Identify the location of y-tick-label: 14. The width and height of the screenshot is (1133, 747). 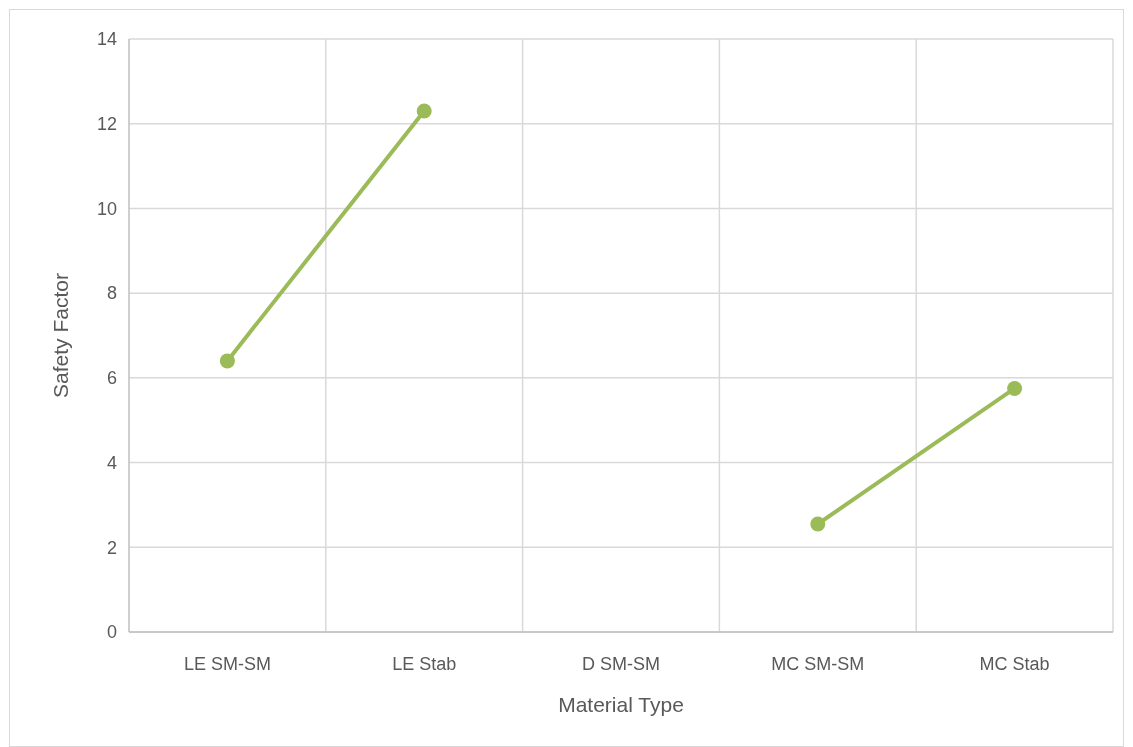
(106, 39).